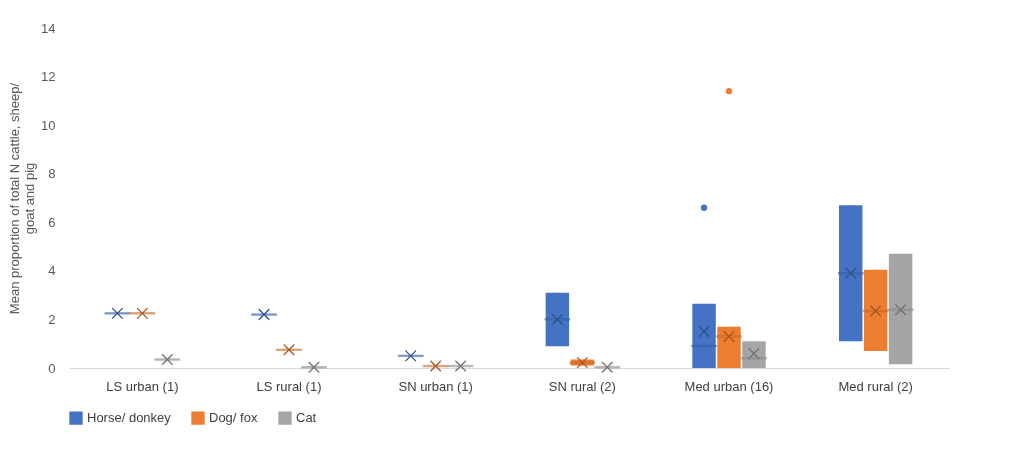  Describe the element at coordinates (52, 222) in the screenshot. I see `y-tick-label: 6` at that location.